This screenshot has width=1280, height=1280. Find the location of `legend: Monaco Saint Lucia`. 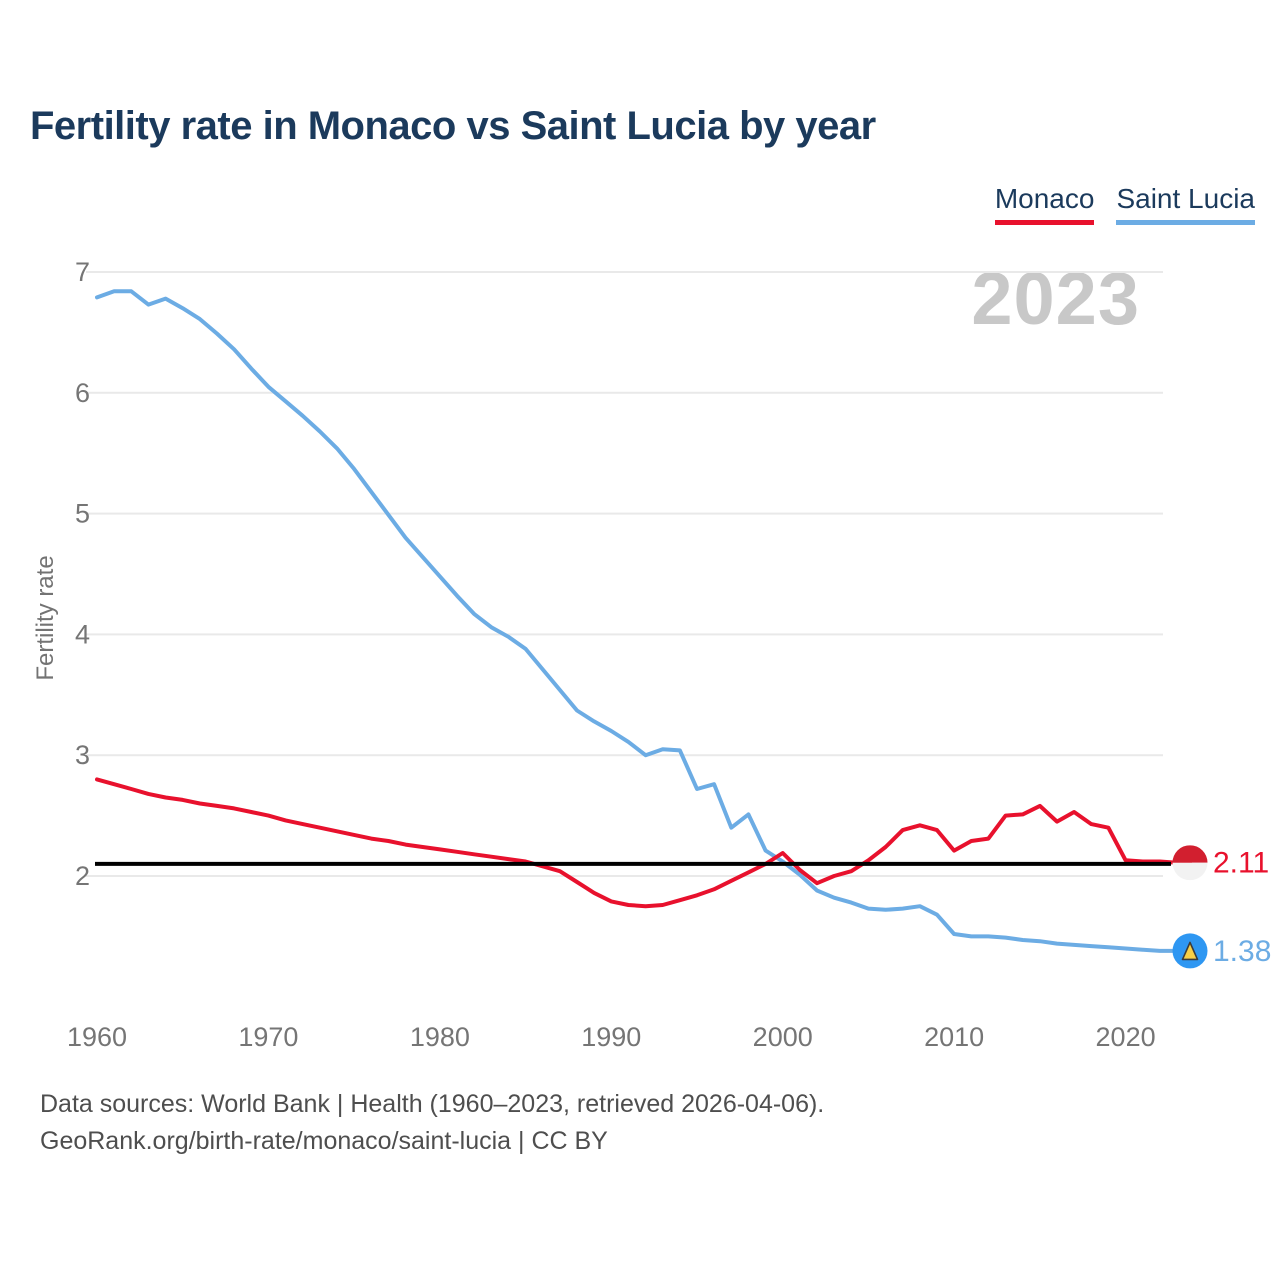

legend: Monaco Saint Lucia is located at coordinates (1124, 204).